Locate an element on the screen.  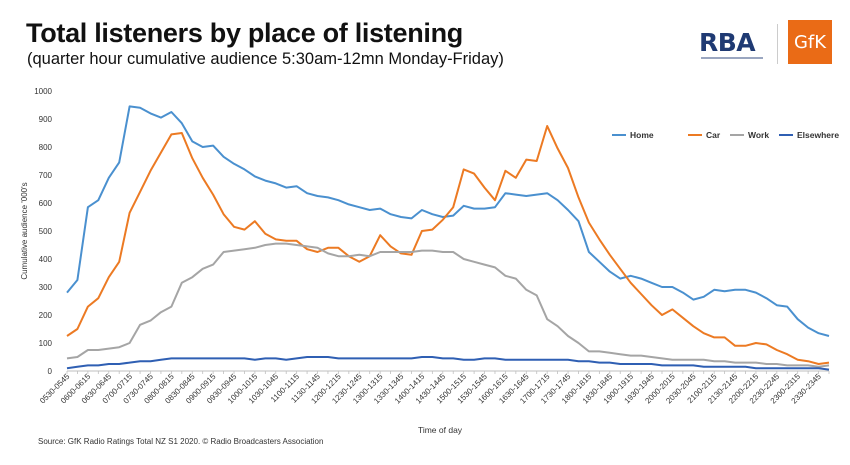
legend-label-work: Work is located at coordinates (758, 135).